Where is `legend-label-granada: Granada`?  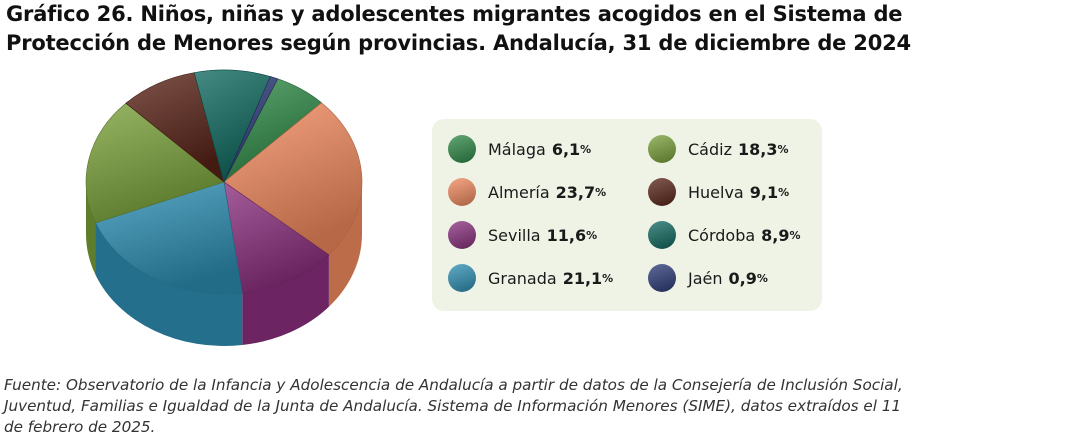 legend-label-granada: Granada is located at coordinates (522, 278).